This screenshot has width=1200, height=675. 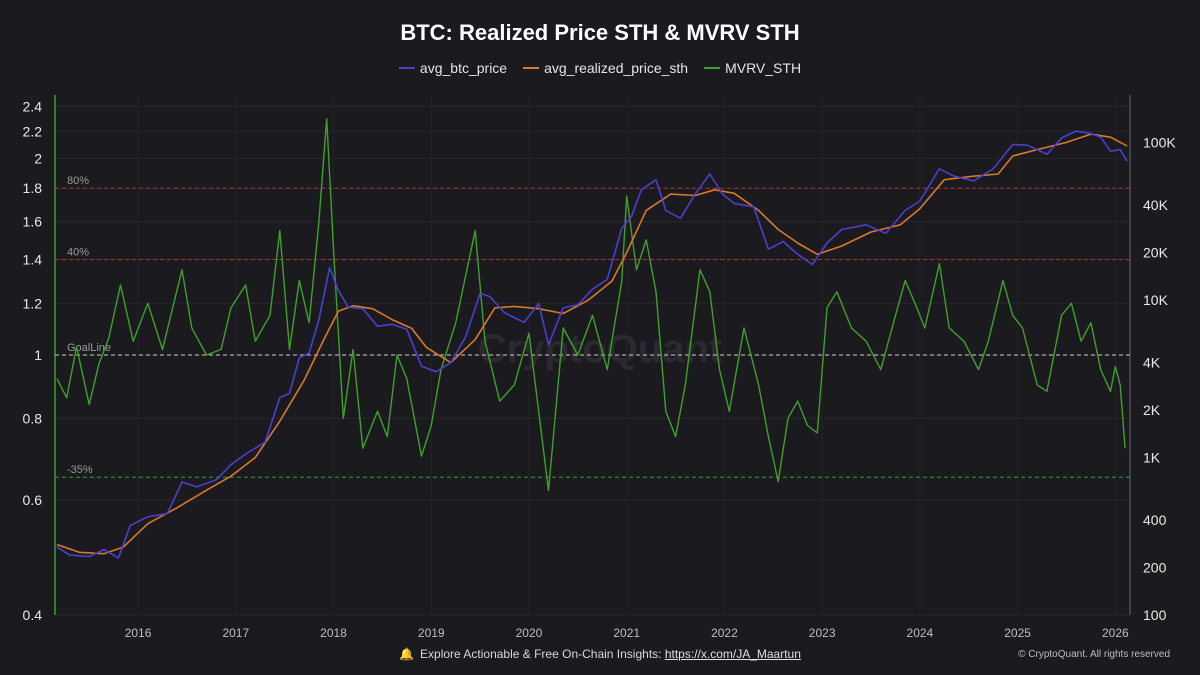 What do you see at coordinates (1155, 520) in the screenshot?
I see `right-tick-label-7: 400` at bounding box center [1155, 520].